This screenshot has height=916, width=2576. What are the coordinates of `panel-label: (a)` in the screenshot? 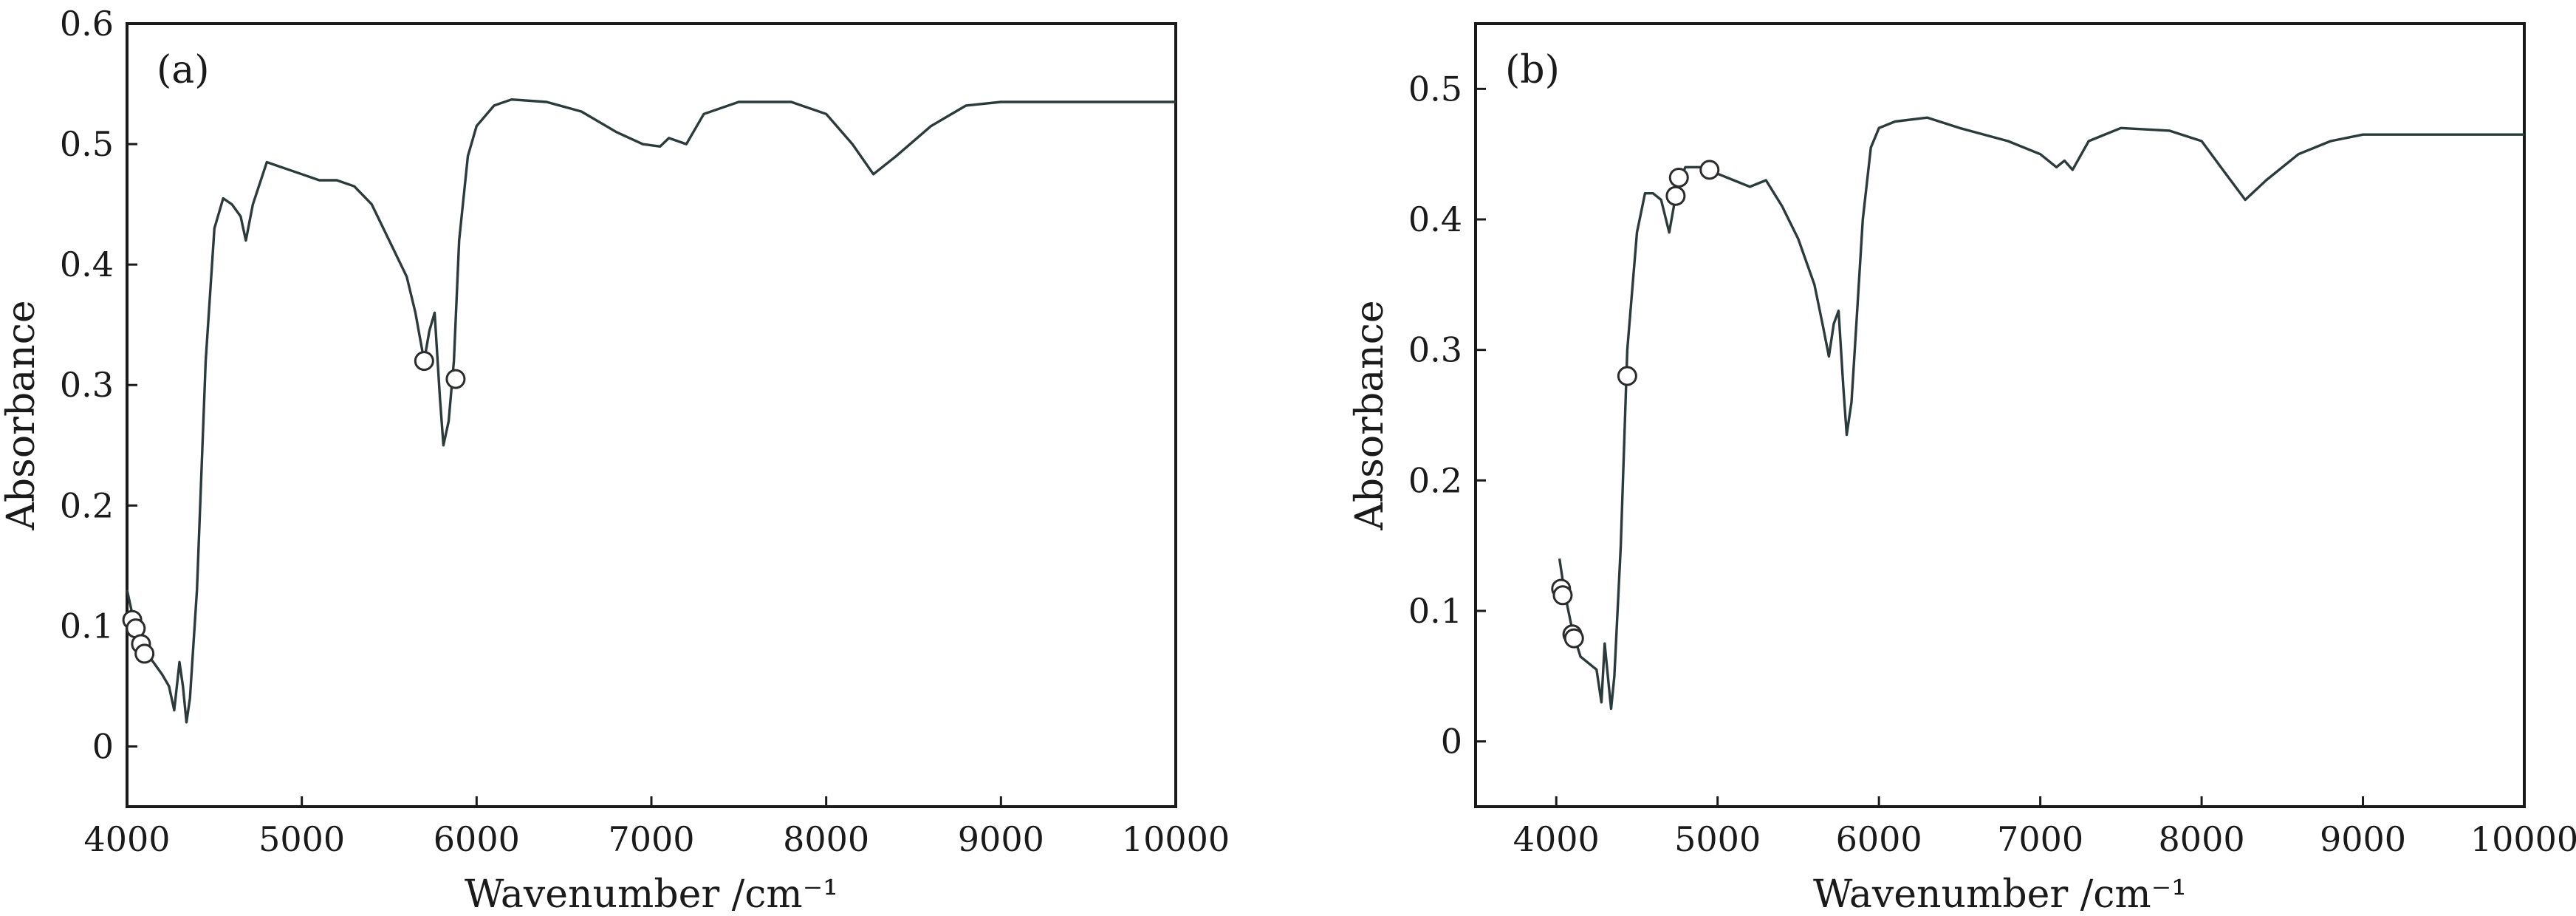 It's located at (183, 70).